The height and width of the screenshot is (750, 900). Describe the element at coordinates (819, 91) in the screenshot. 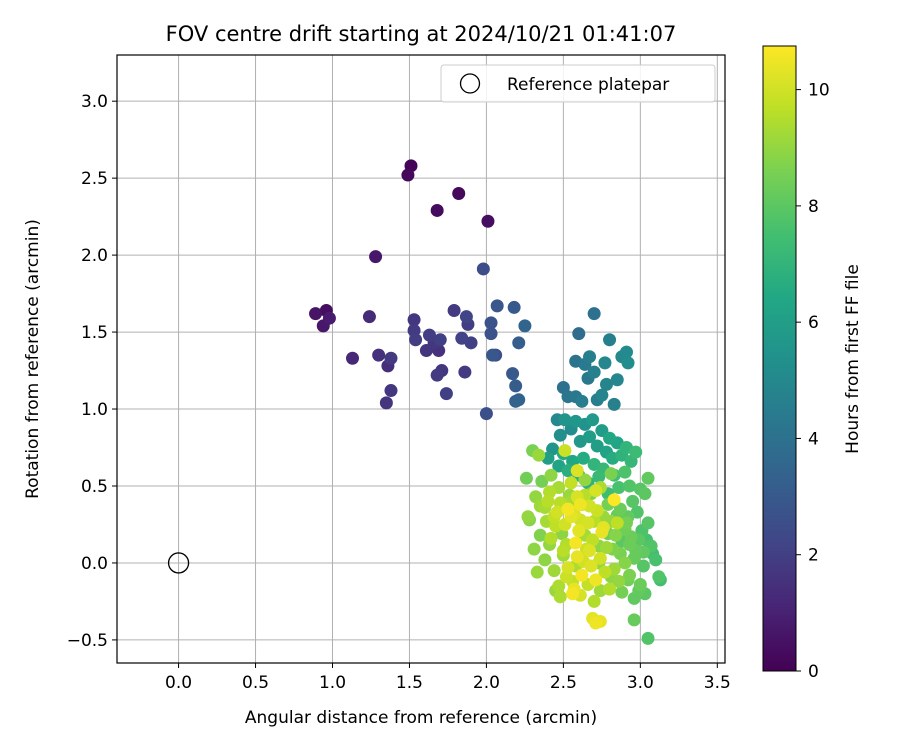

I see `colorbar-tick-label: 10` at that location.